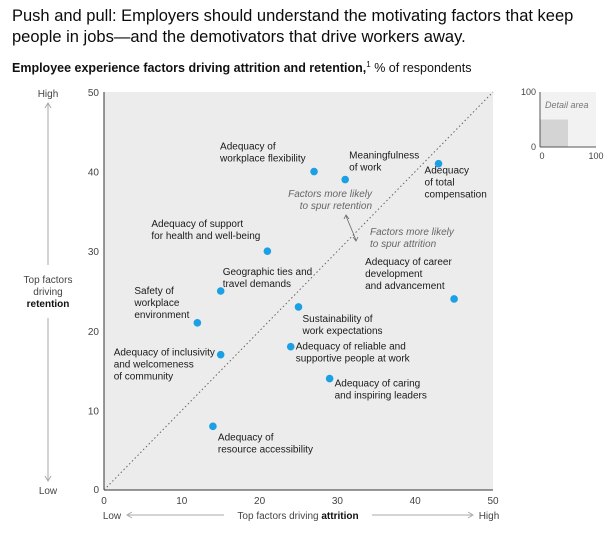 The image size is (615, 544). I want to click on x-tick-label: 10, so click(182, 501).